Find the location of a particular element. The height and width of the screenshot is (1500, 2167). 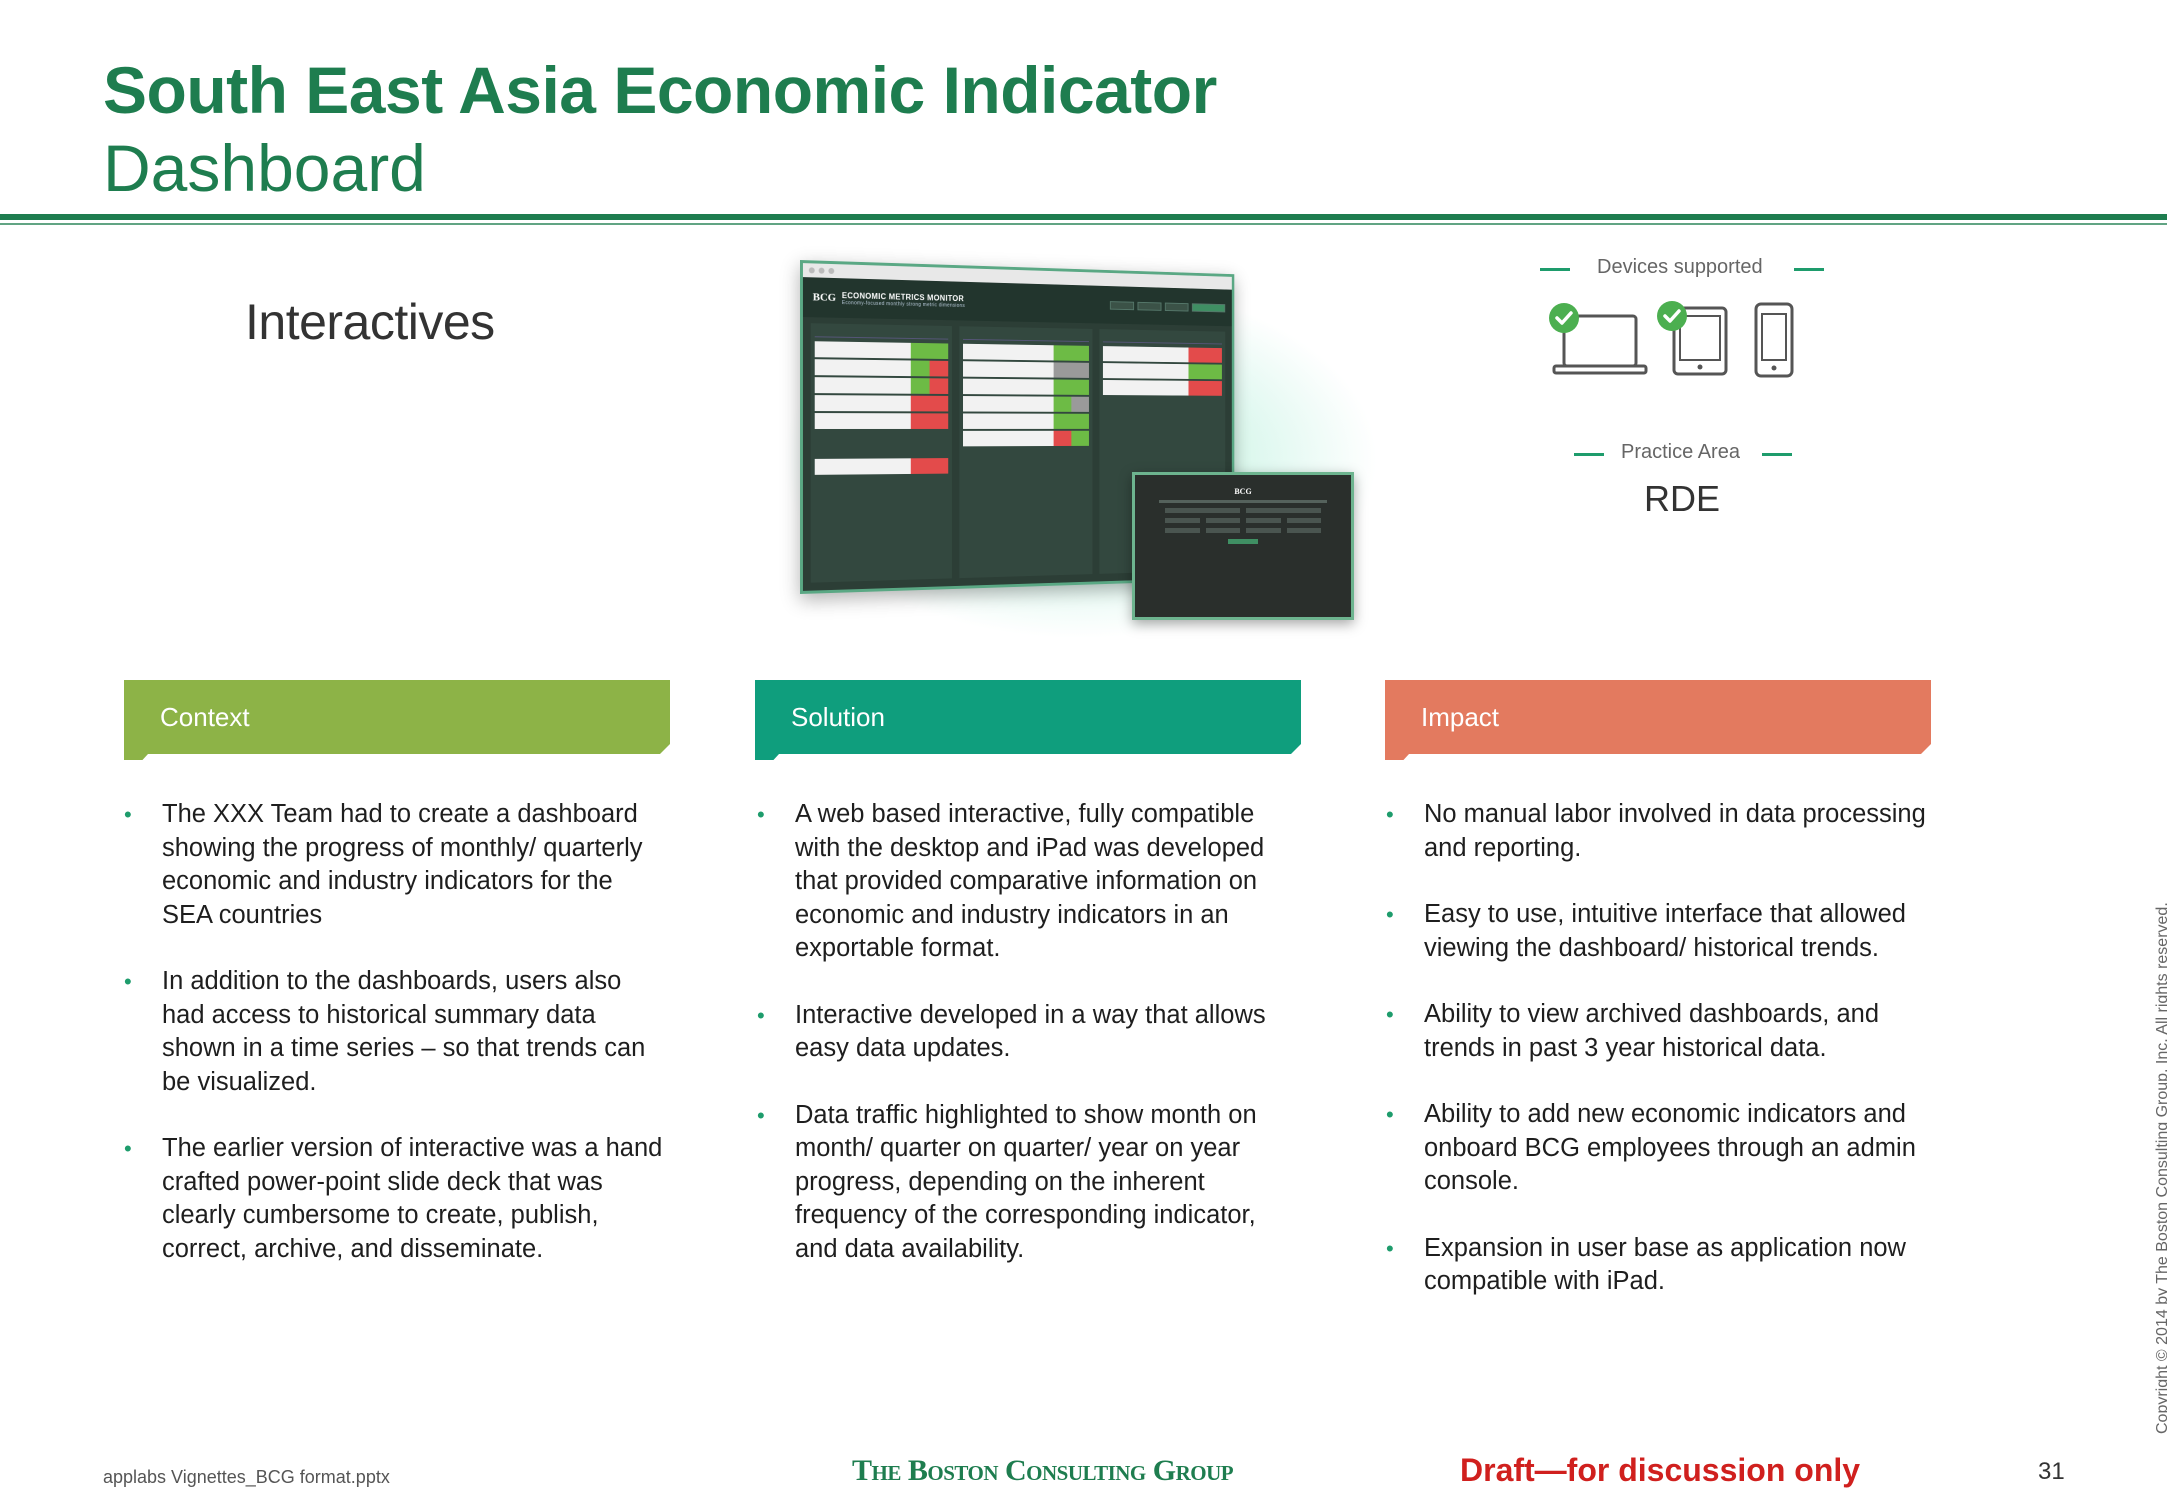

bcg-logo: The Boston Consulting Group is located at coordinates (1042, 1471).